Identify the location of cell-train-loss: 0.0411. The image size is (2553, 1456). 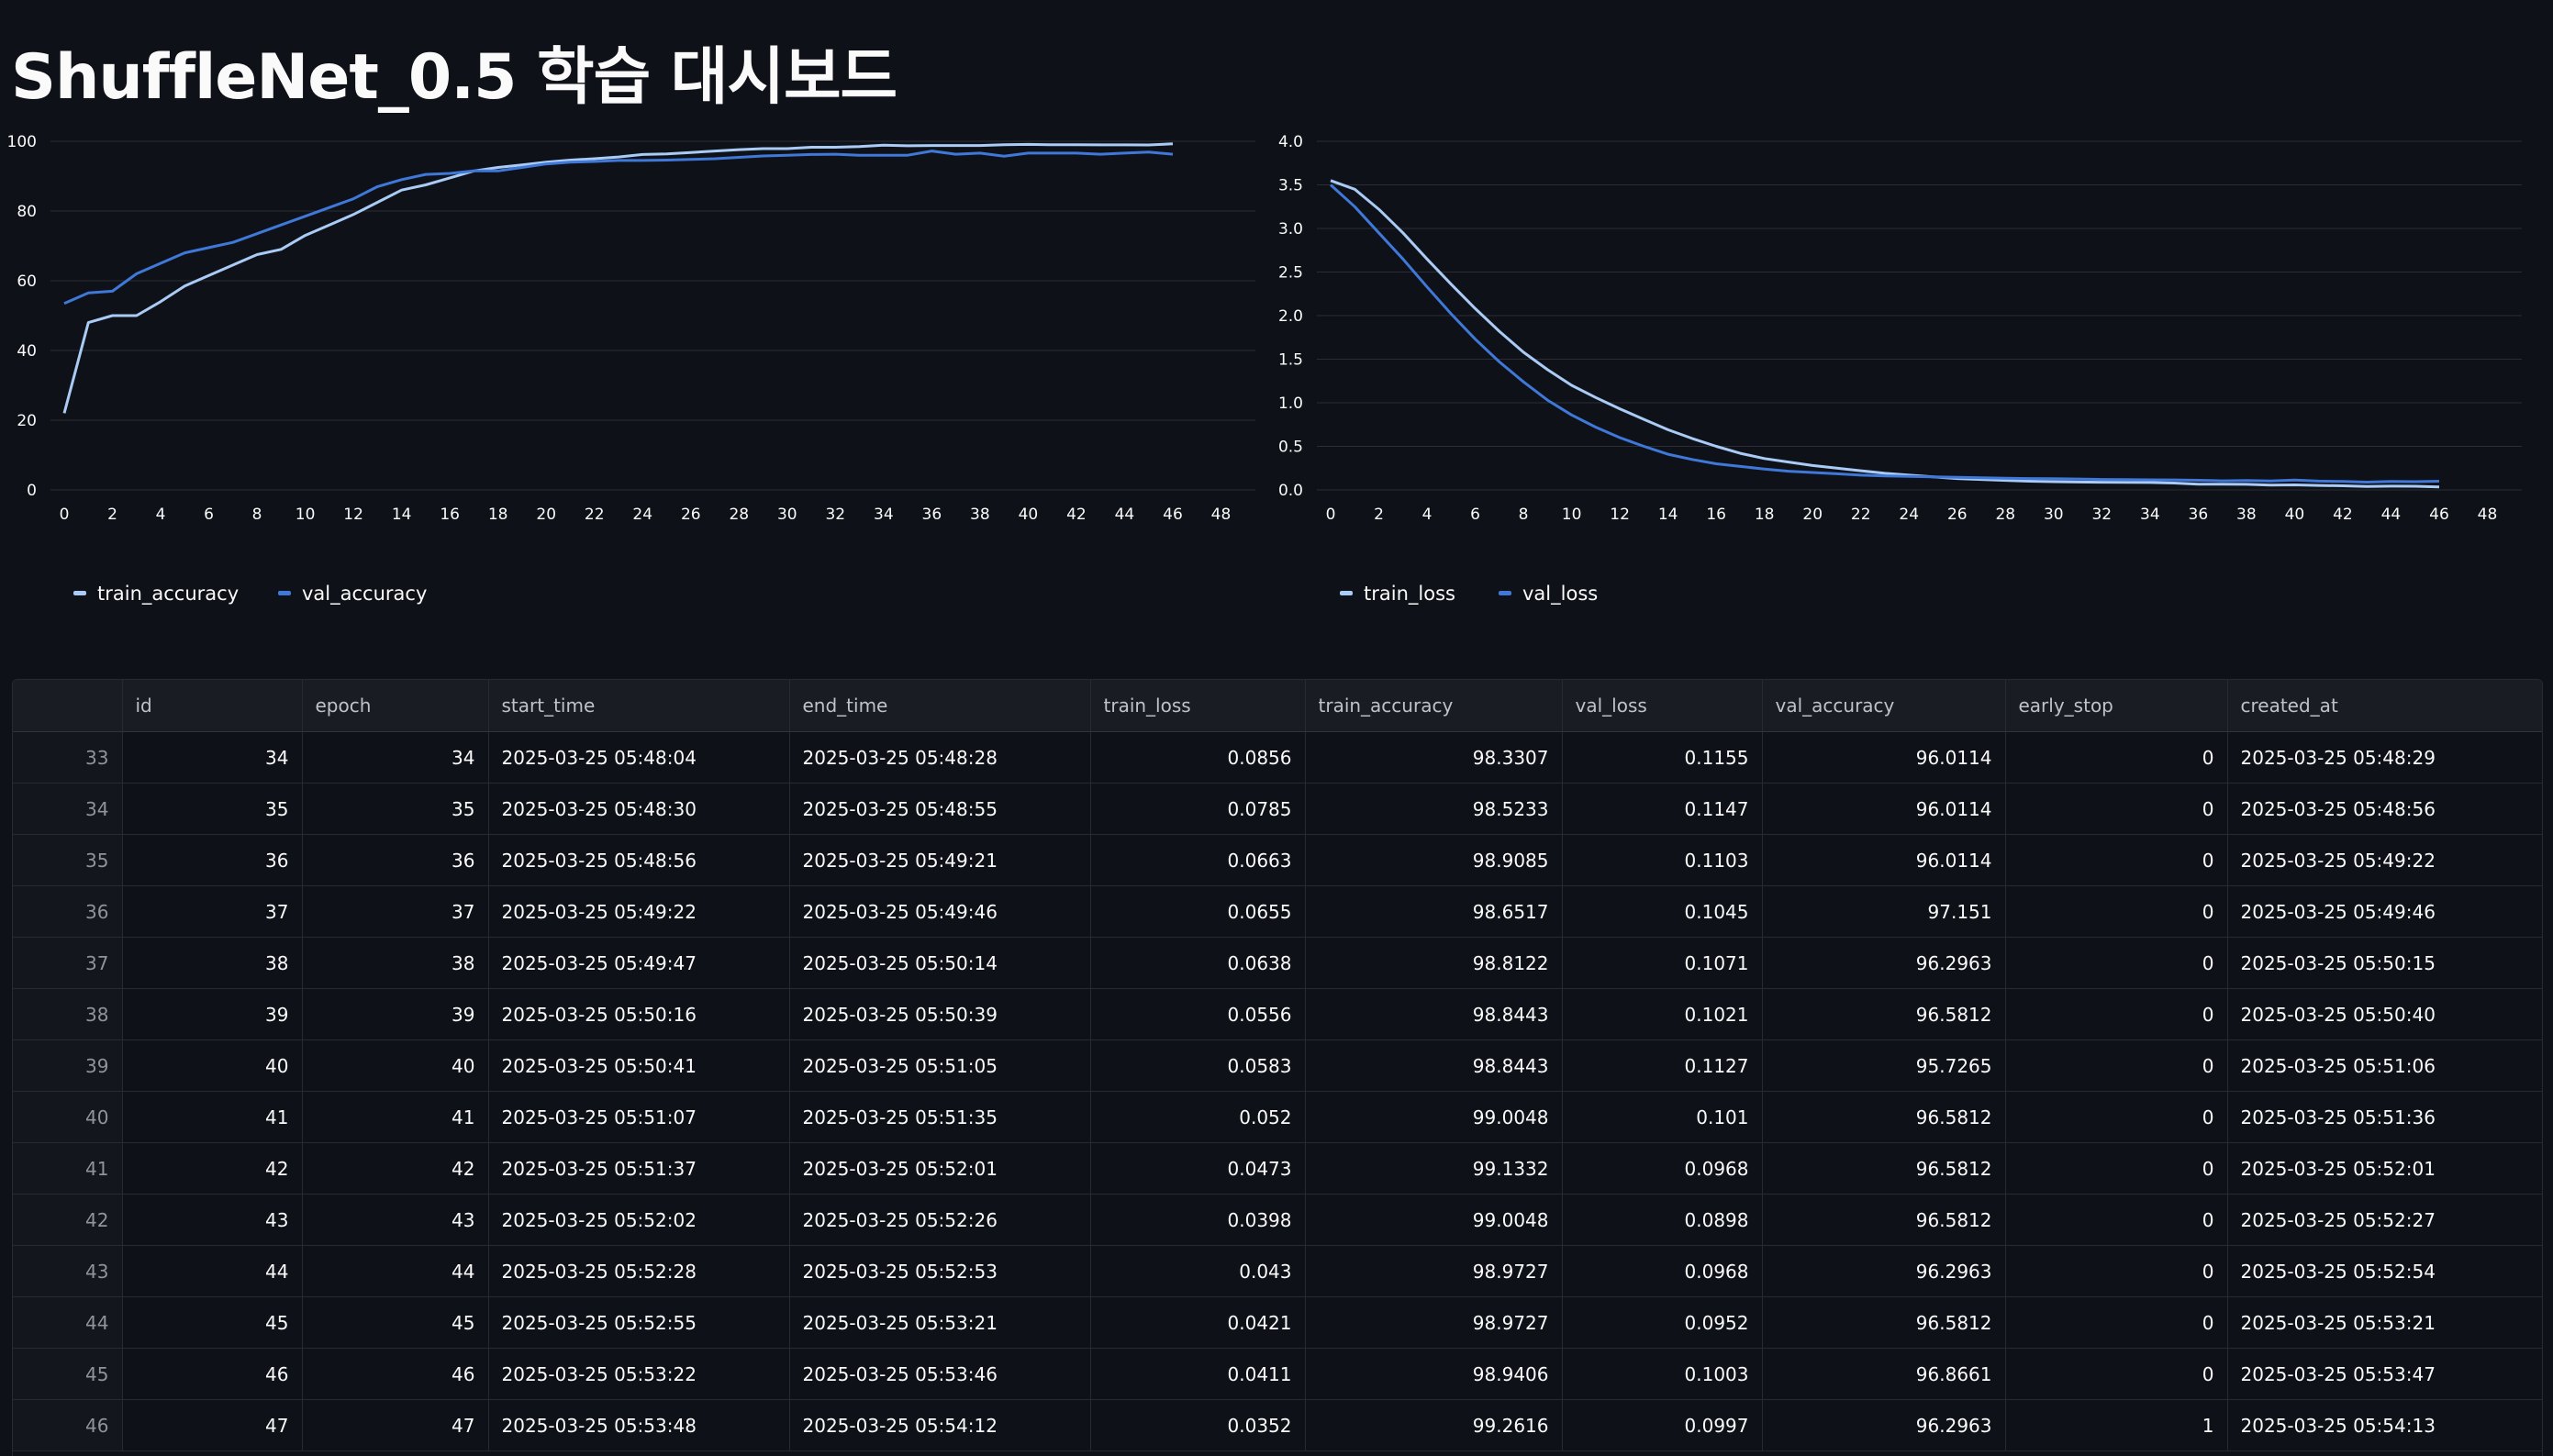
(1198, 1374).